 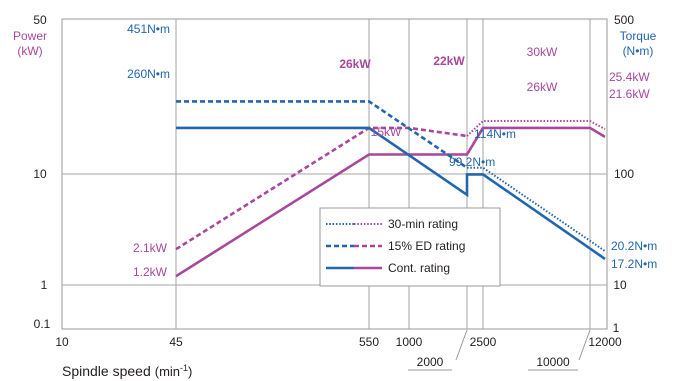 What do you see at coordinates (321, 188) in the screenshot?
I see `series-line-power-dashed` at bounding box center [321, 188].